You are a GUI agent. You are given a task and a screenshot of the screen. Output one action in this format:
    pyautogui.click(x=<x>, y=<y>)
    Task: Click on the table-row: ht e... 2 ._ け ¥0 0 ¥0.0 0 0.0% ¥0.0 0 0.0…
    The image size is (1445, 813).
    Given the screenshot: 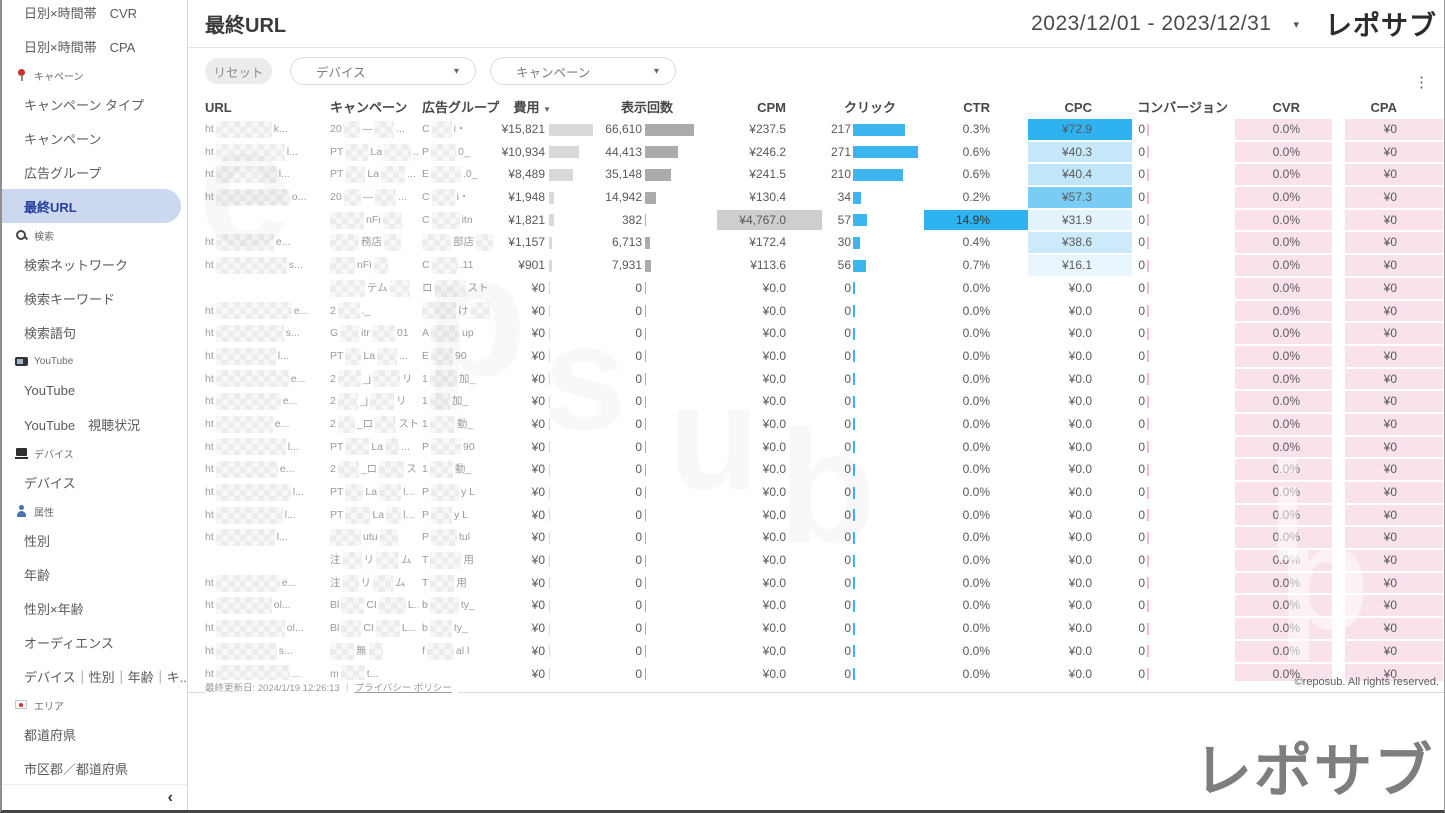 What is the action you would take?
    pyautogui.click(x=816, y=311)
    